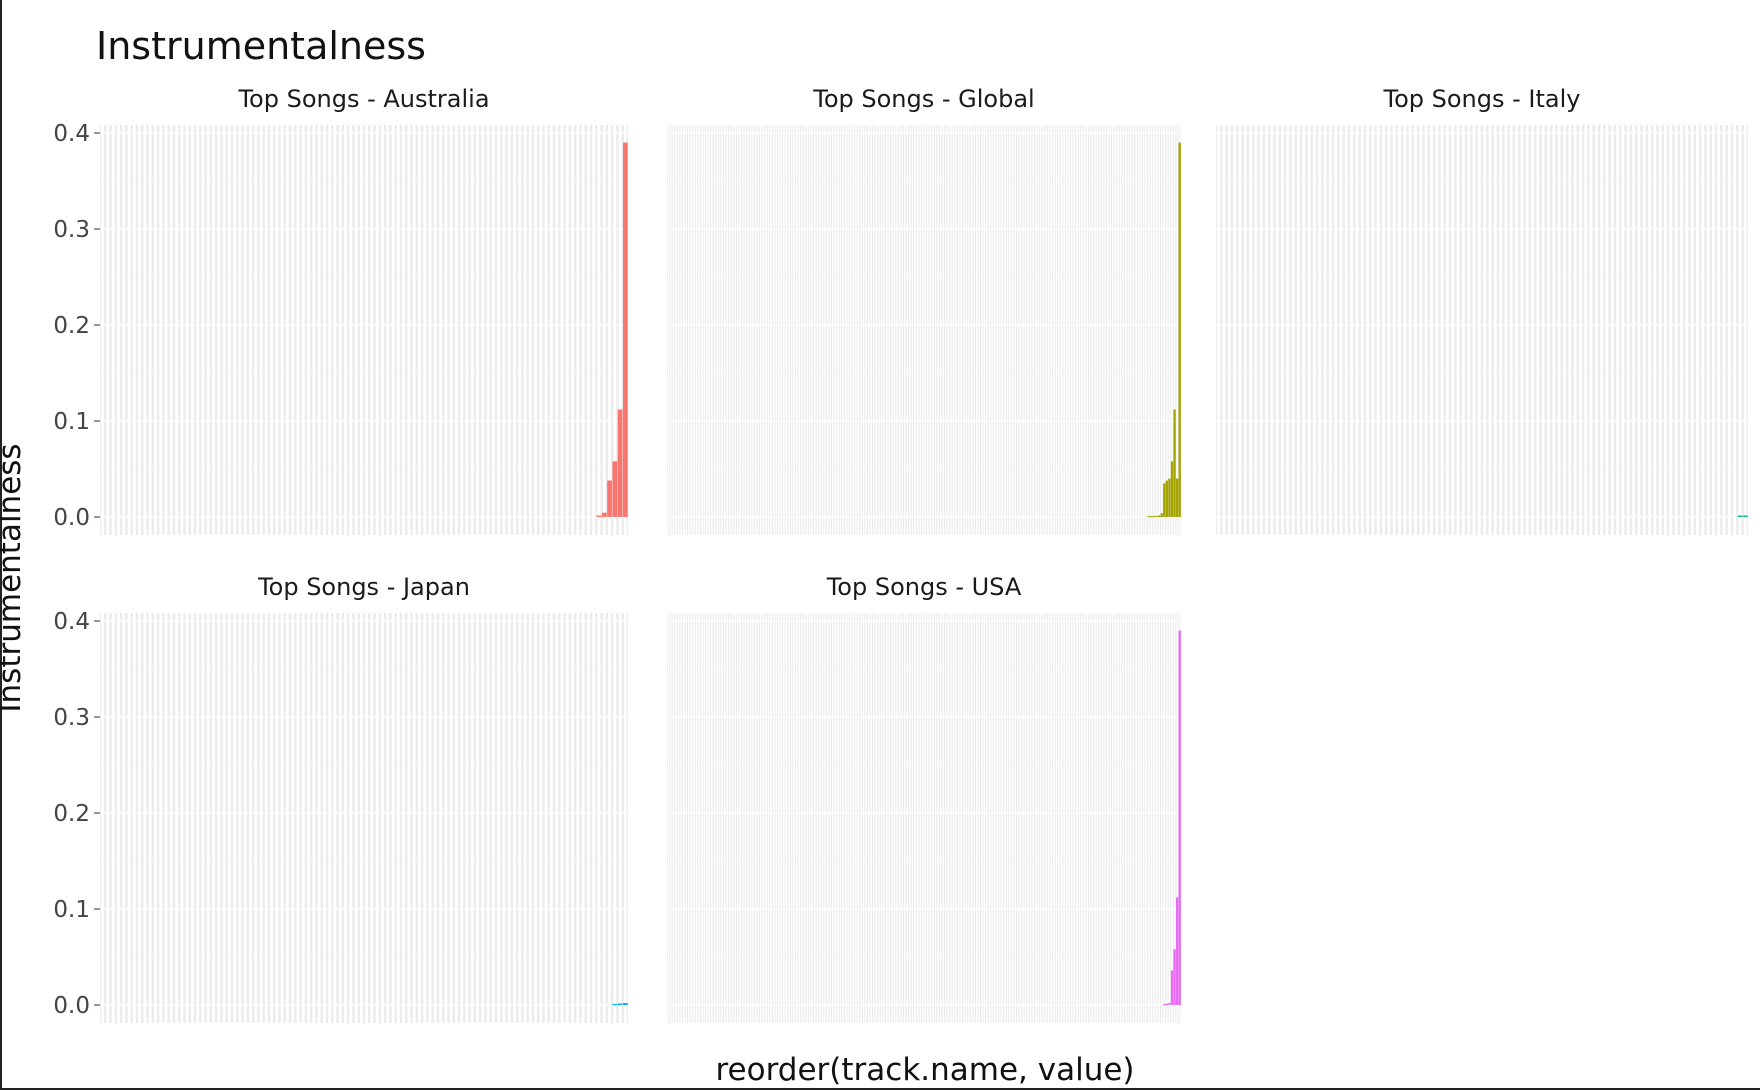 This screenshot has width=1760, height=1090. Describe the element at coordinates (364, 818) in the screenshot. I see `panel-background-japan` at that location.